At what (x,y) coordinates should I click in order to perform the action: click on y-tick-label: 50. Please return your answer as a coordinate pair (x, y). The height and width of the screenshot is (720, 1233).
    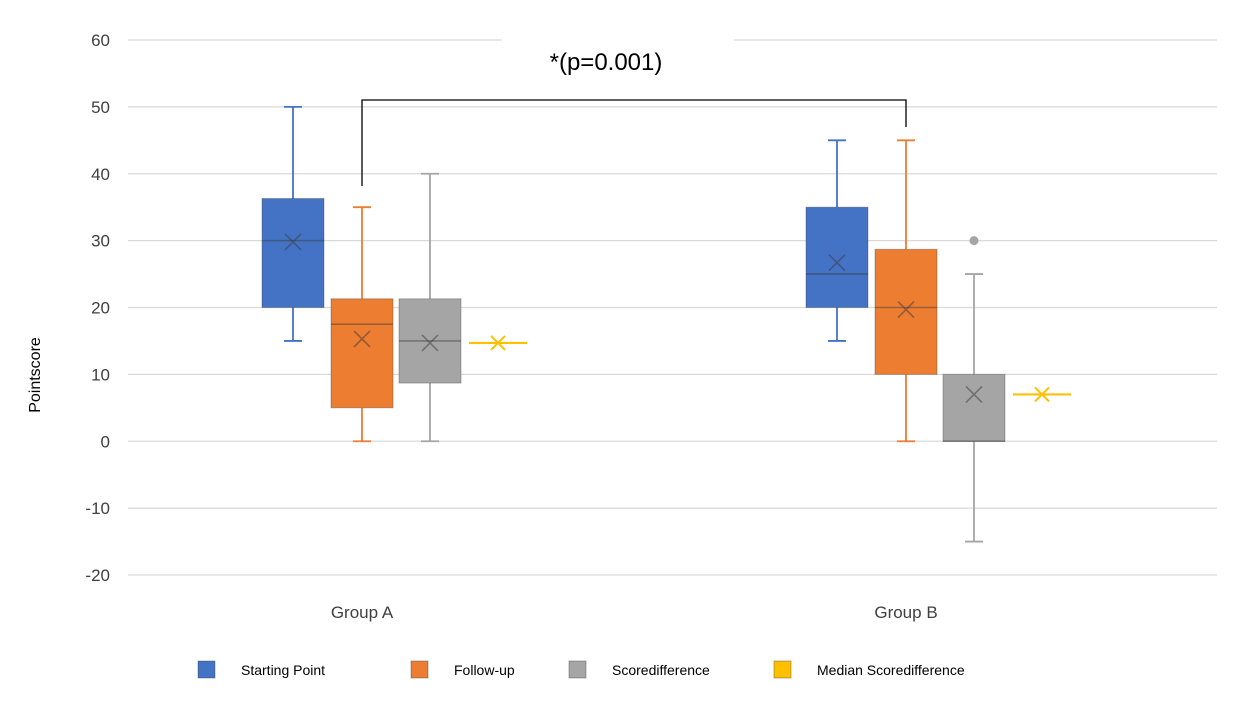
    Looking at the image, I should click on (100, 107).